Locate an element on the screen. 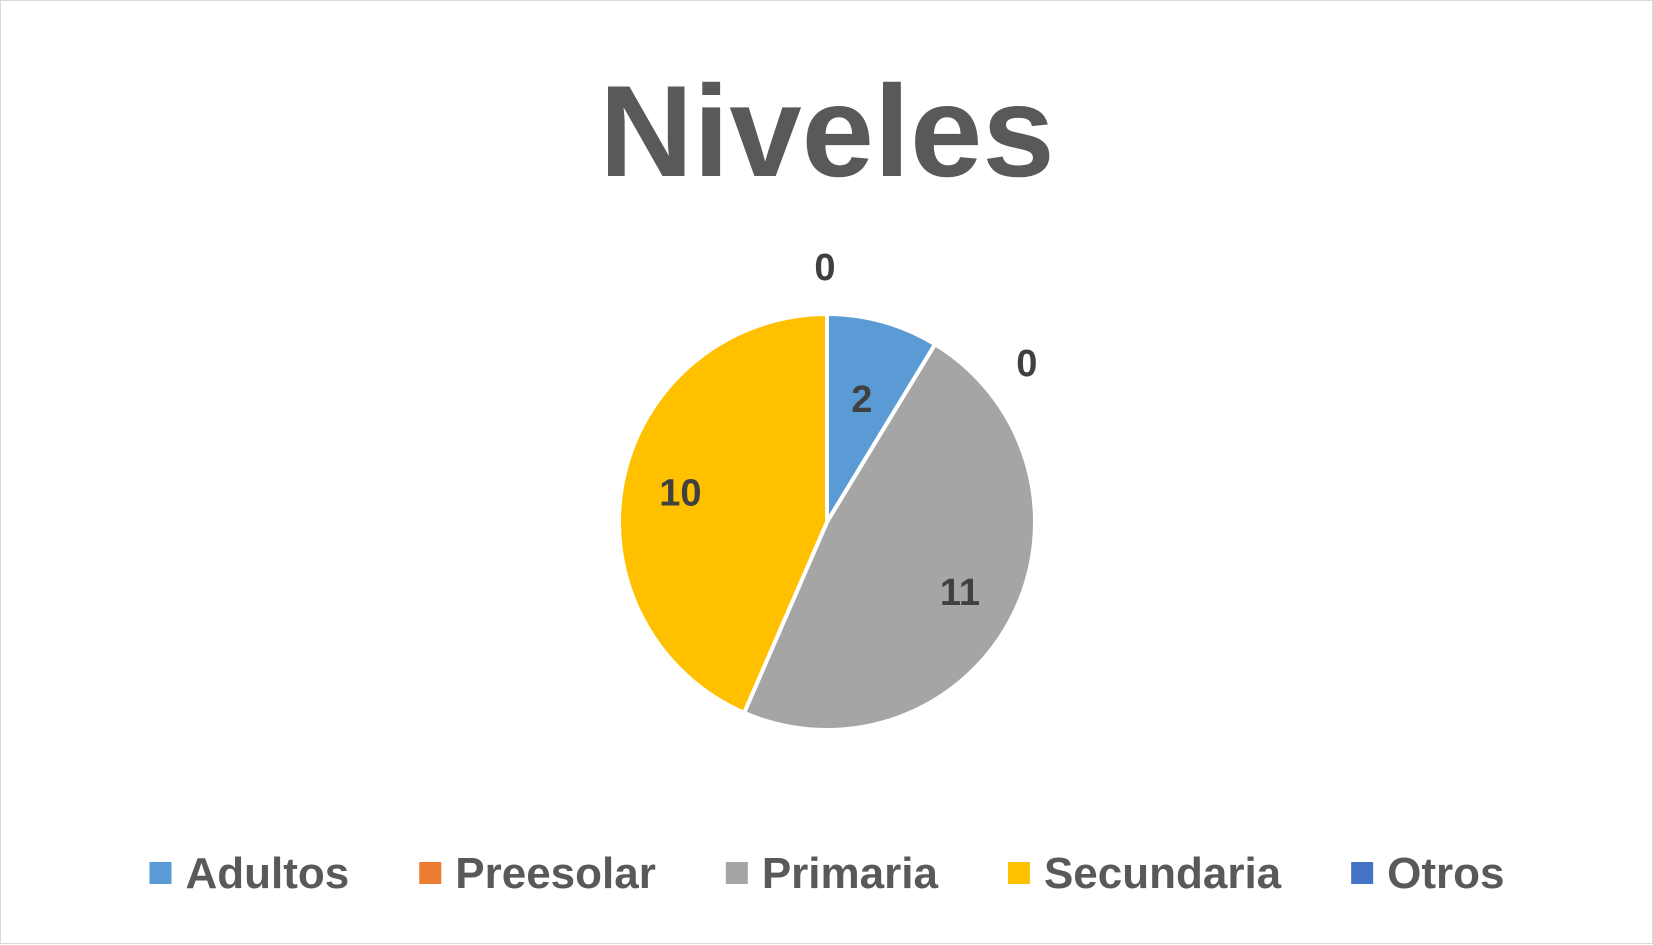  legend-swatch-primaria is located at coordinates (736, 873).